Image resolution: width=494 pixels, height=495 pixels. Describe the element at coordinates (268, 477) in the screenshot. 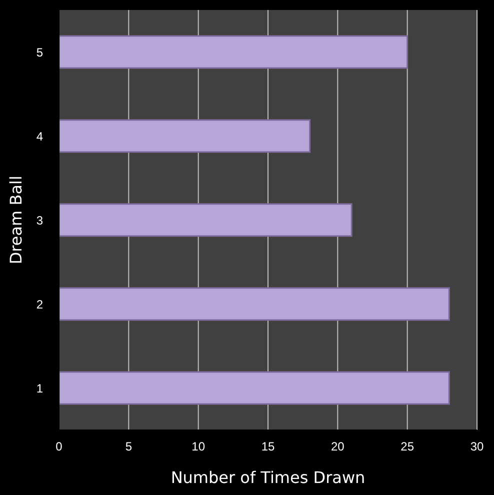

I see `x-axis-title: Number of Times Drawn` at that location.